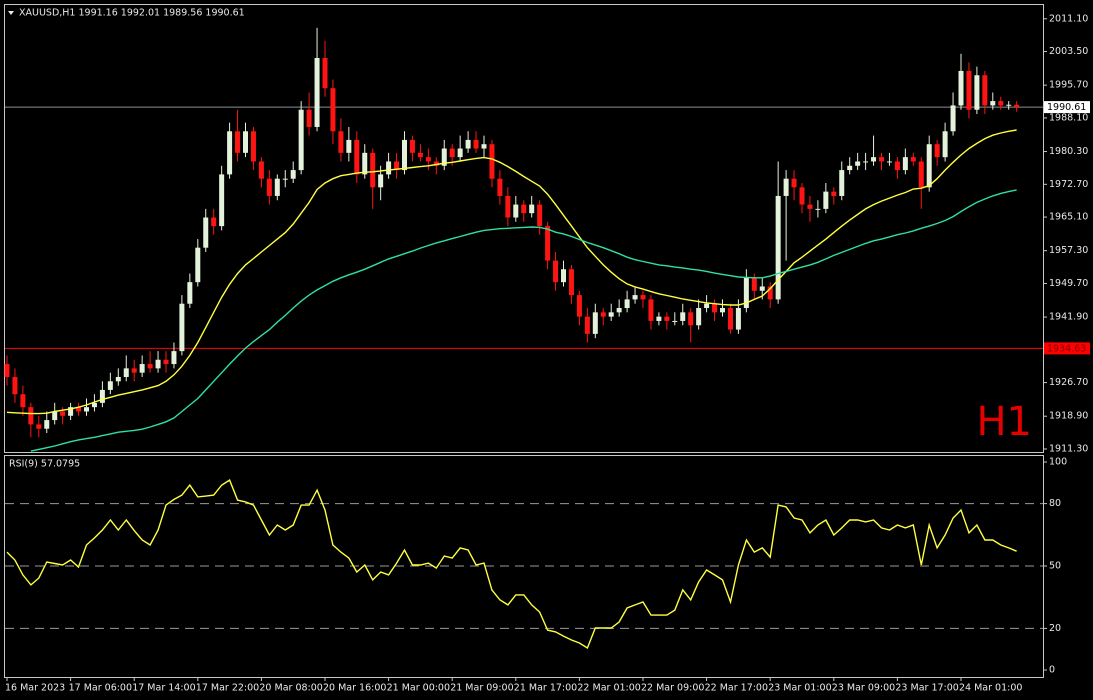  What do you see at coordinates (926, 688) in the screenshot?
I see `x-tick-label: 23 Mar 17:00` at bounding box center [926, 688].